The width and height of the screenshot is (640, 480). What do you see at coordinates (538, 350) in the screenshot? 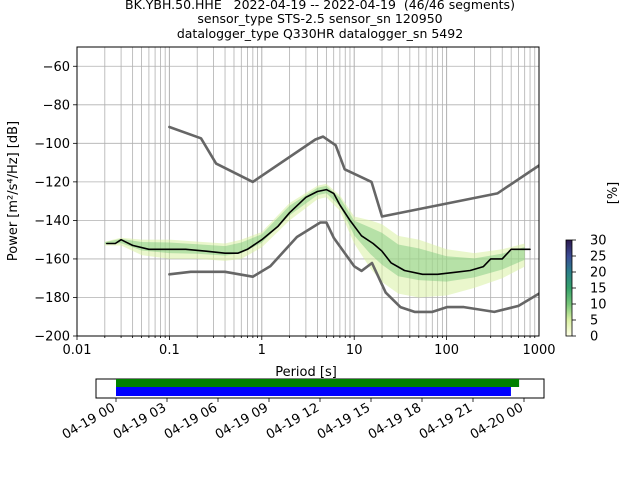
I see `x-tick-label: 1000` at bounding box center [538, 350].